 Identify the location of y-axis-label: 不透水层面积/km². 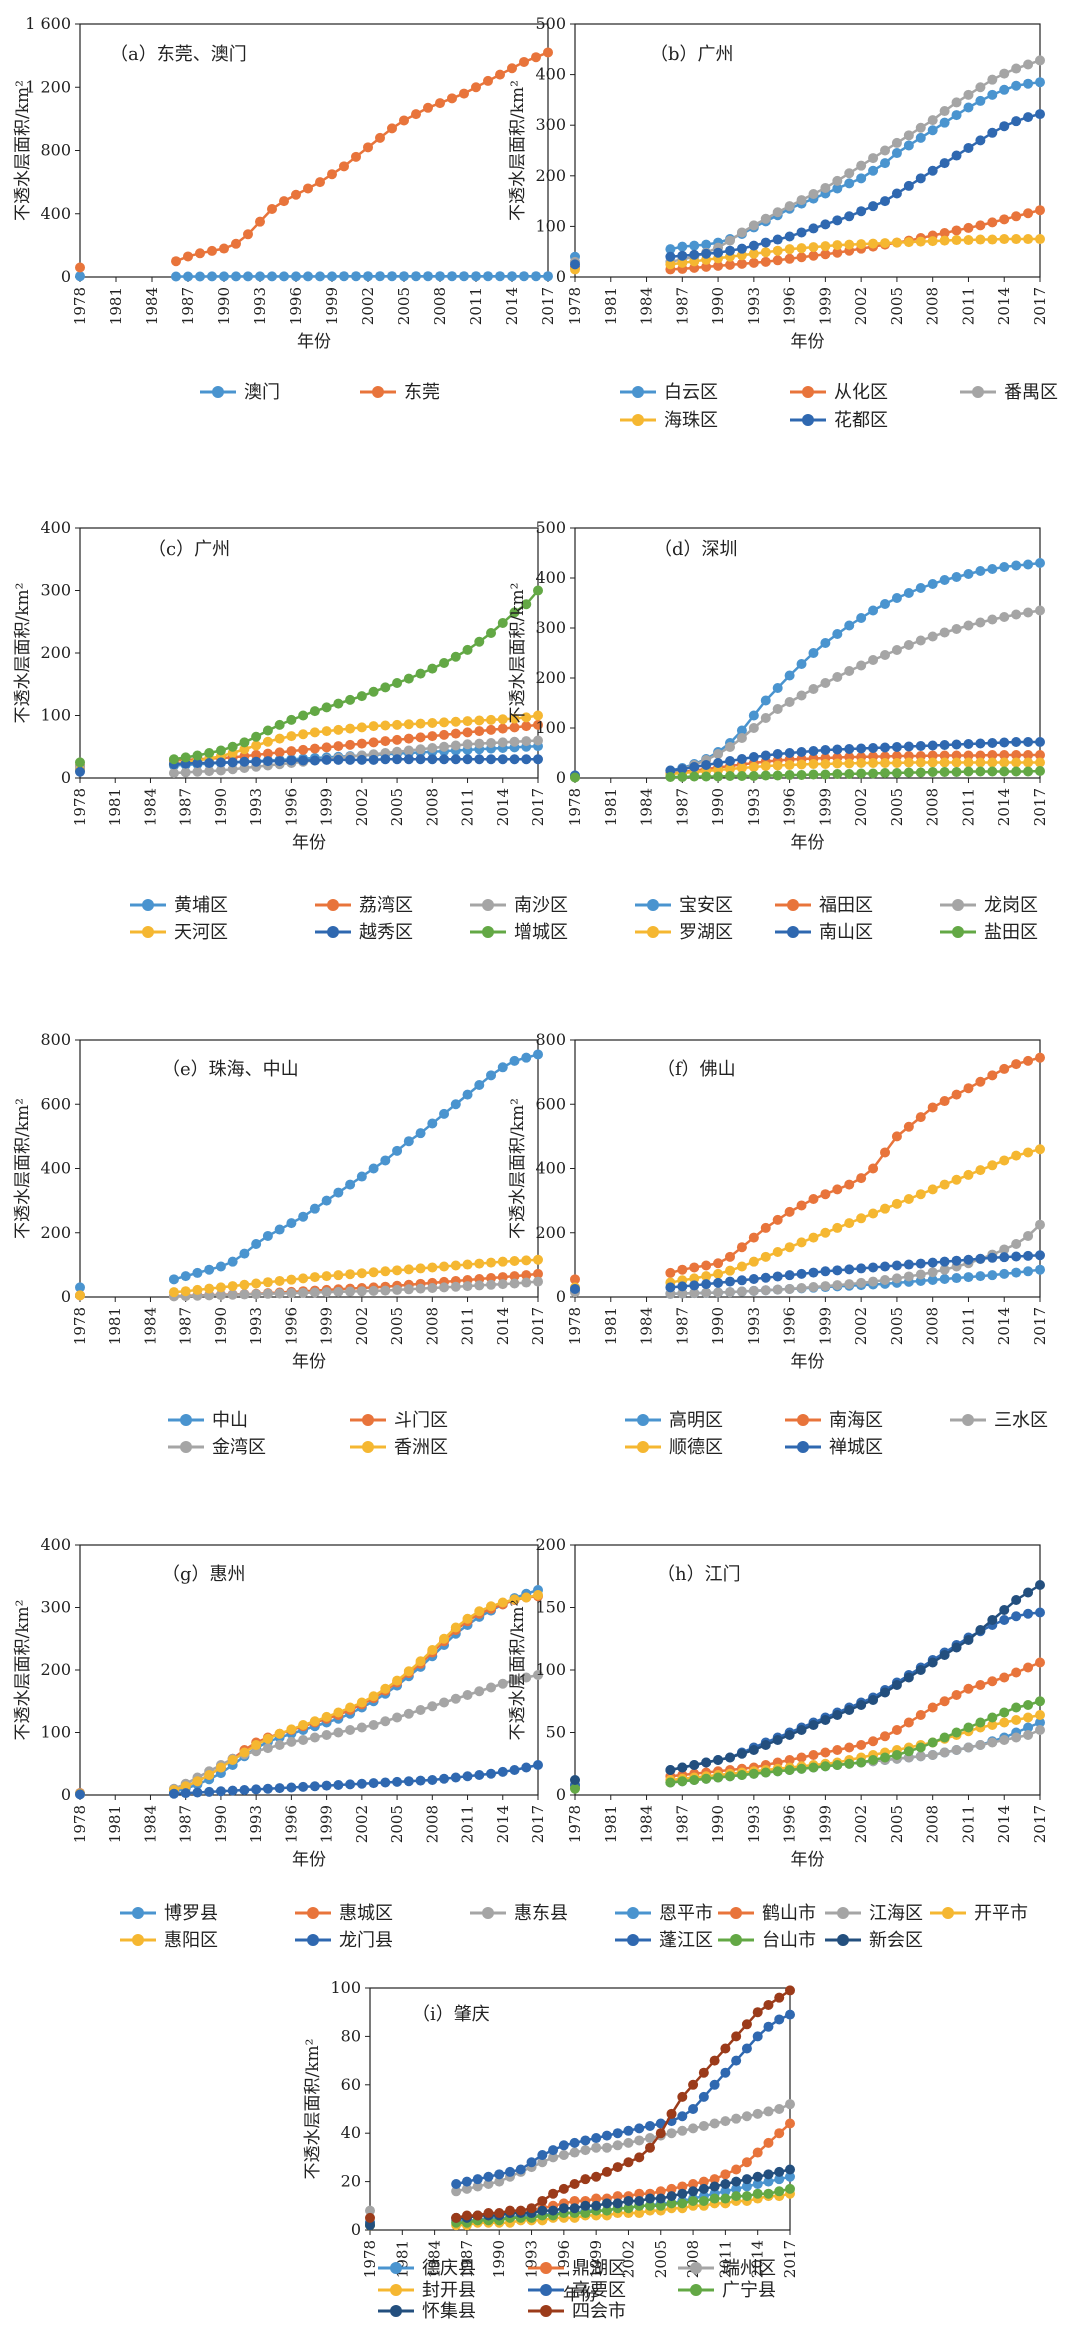
(23, 1168).